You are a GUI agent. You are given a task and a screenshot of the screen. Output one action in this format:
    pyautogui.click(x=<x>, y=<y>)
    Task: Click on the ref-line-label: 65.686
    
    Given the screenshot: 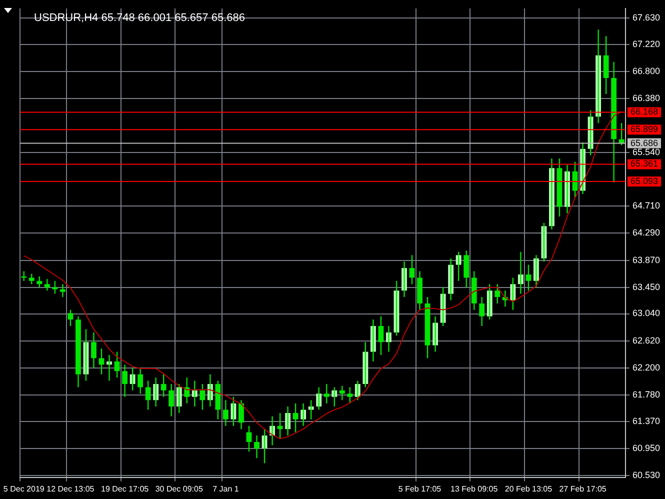 What is the action you would take?
    pyautogui.click(x=644, y=143)
    